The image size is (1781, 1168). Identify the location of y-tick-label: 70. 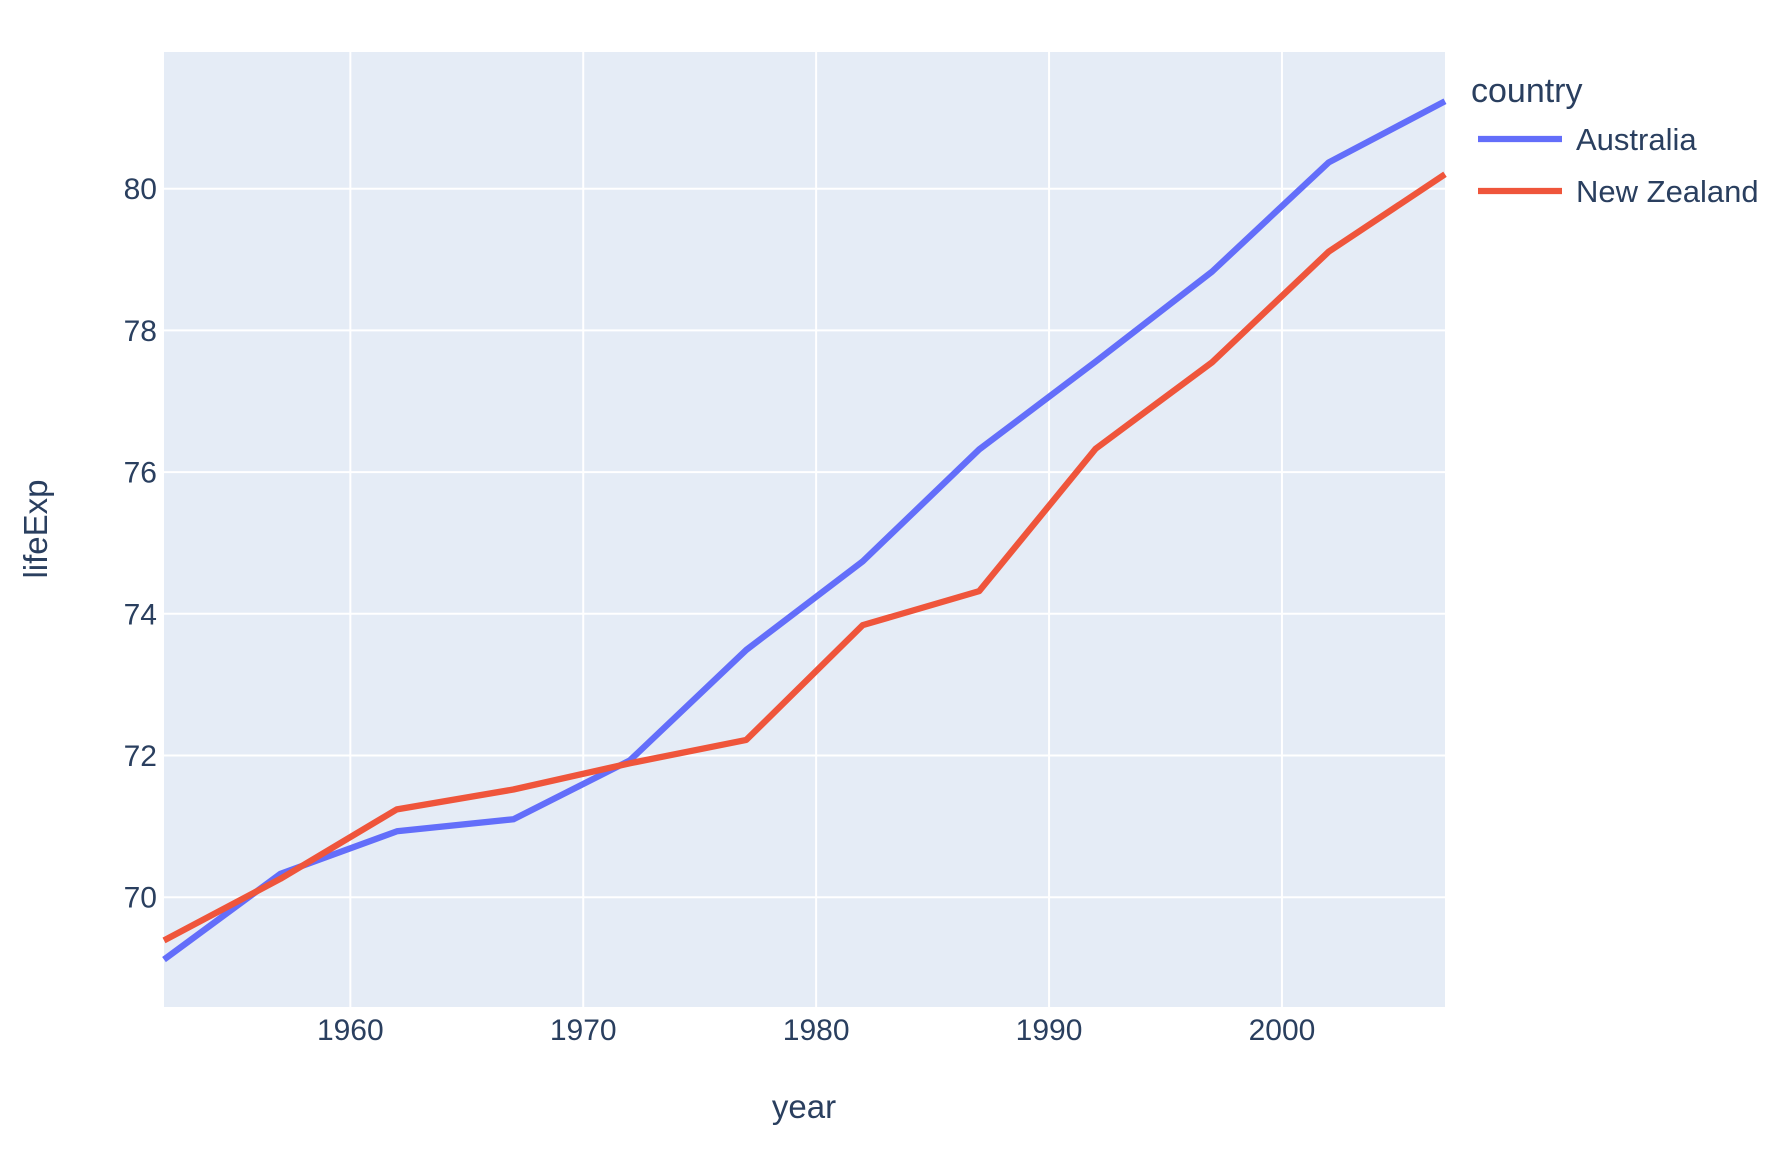
(140, 898).